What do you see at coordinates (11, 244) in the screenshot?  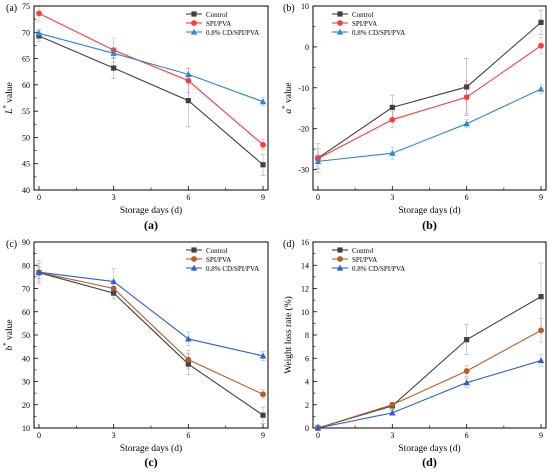 I see `panel-label: (c)` at bounding box center [11, 244].